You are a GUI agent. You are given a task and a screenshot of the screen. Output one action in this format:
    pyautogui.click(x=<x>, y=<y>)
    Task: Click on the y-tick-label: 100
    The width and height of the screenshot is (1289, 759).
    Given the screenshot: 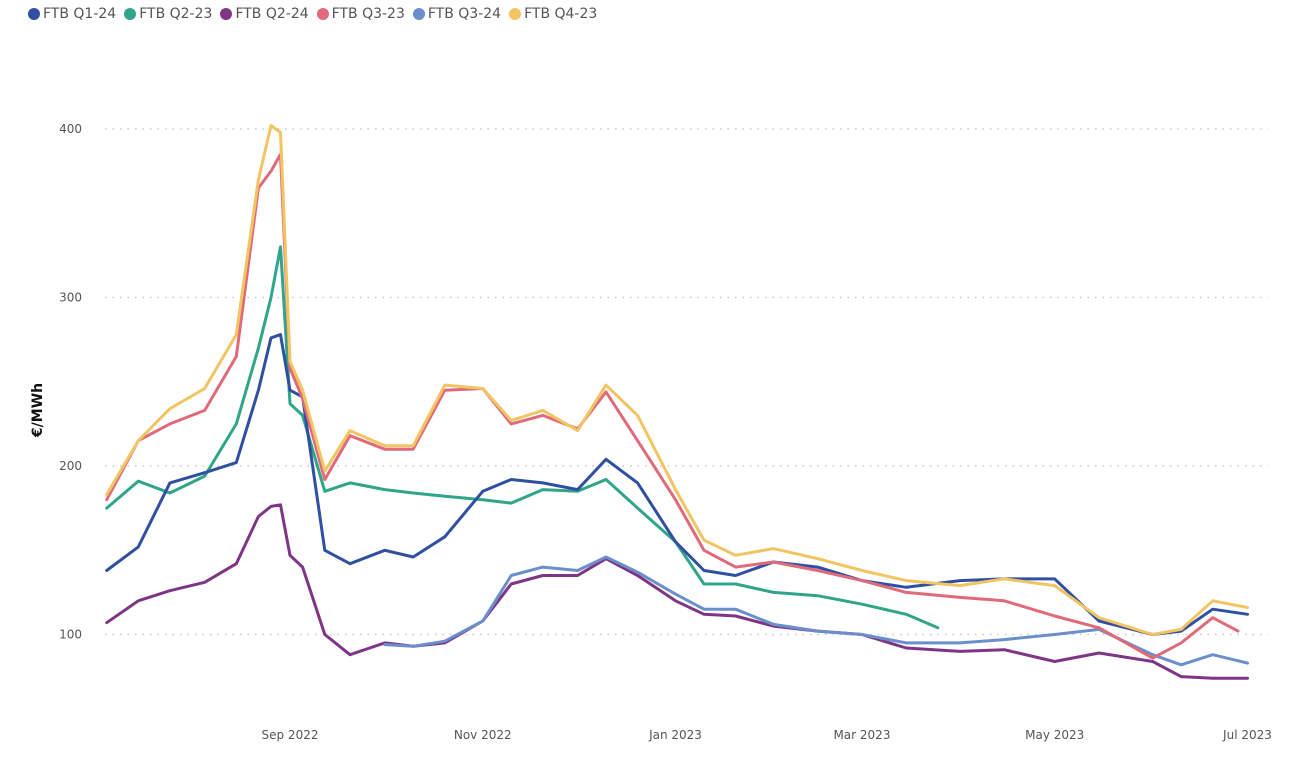 What is the action you would take?
    pyautogui.click(x=70, y=635)
    